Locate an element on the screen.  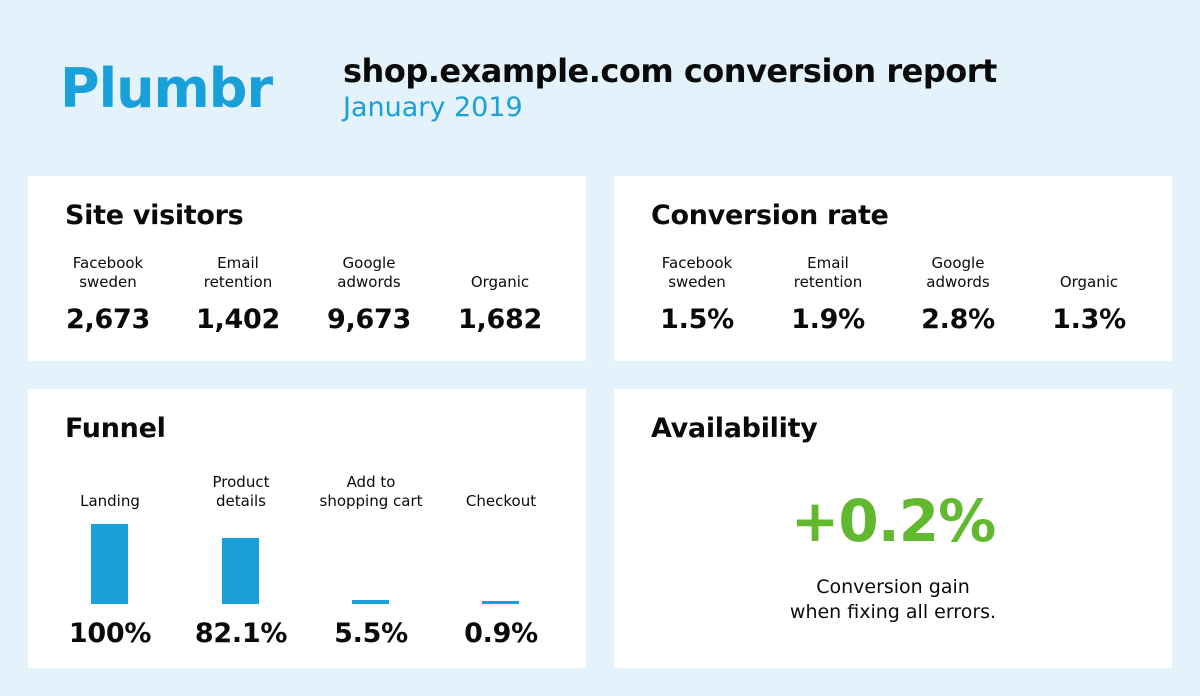
funnel-step-landing: Landing 100% is located at coordinates (110, 560).